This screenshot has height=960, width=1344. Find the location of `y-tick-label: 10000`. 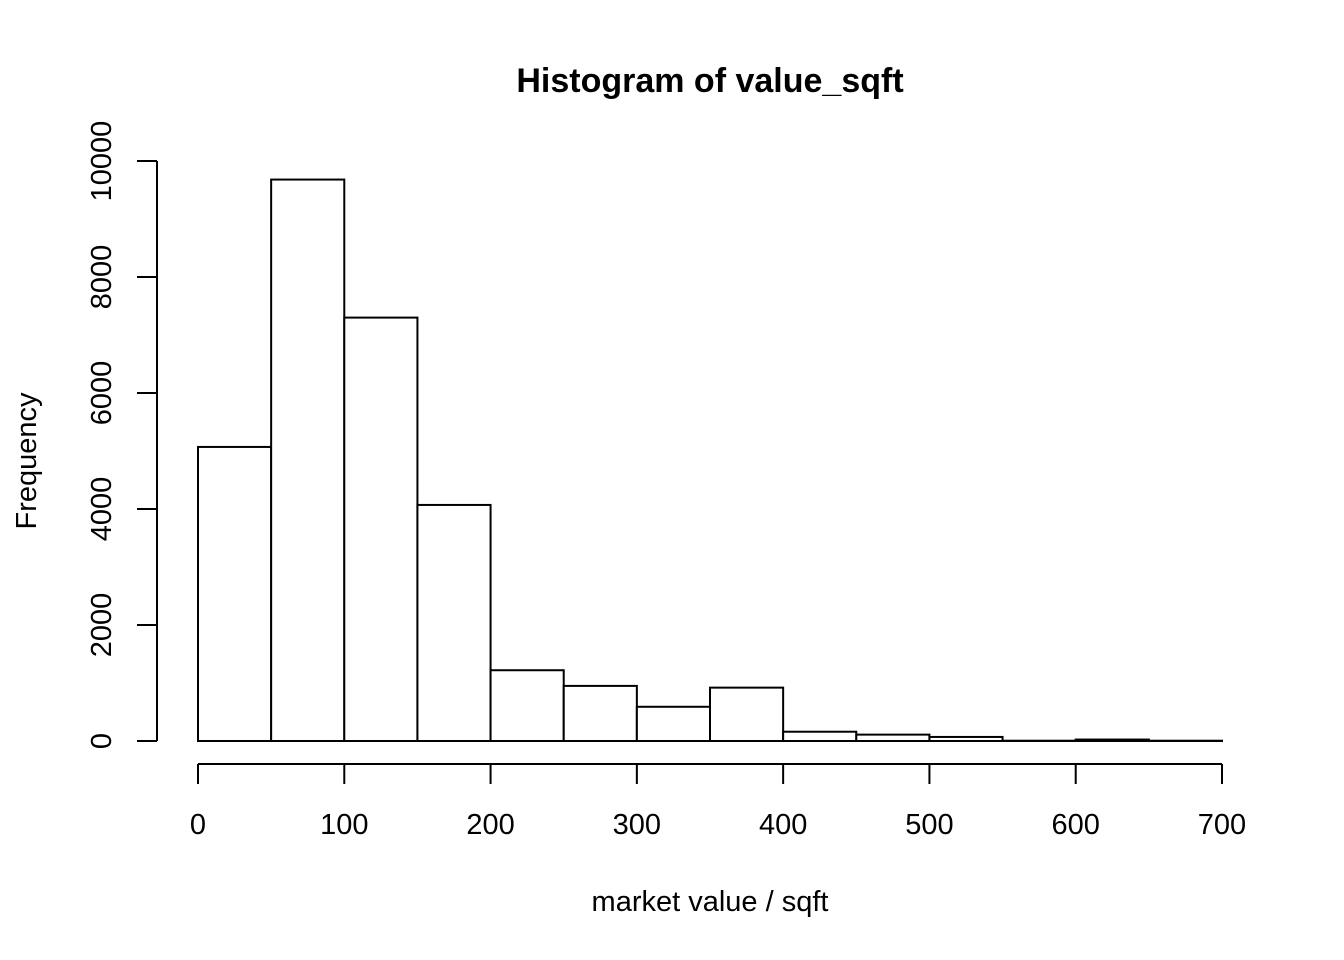

y-tick-label: 10000 is located at coordinates (102, 161).